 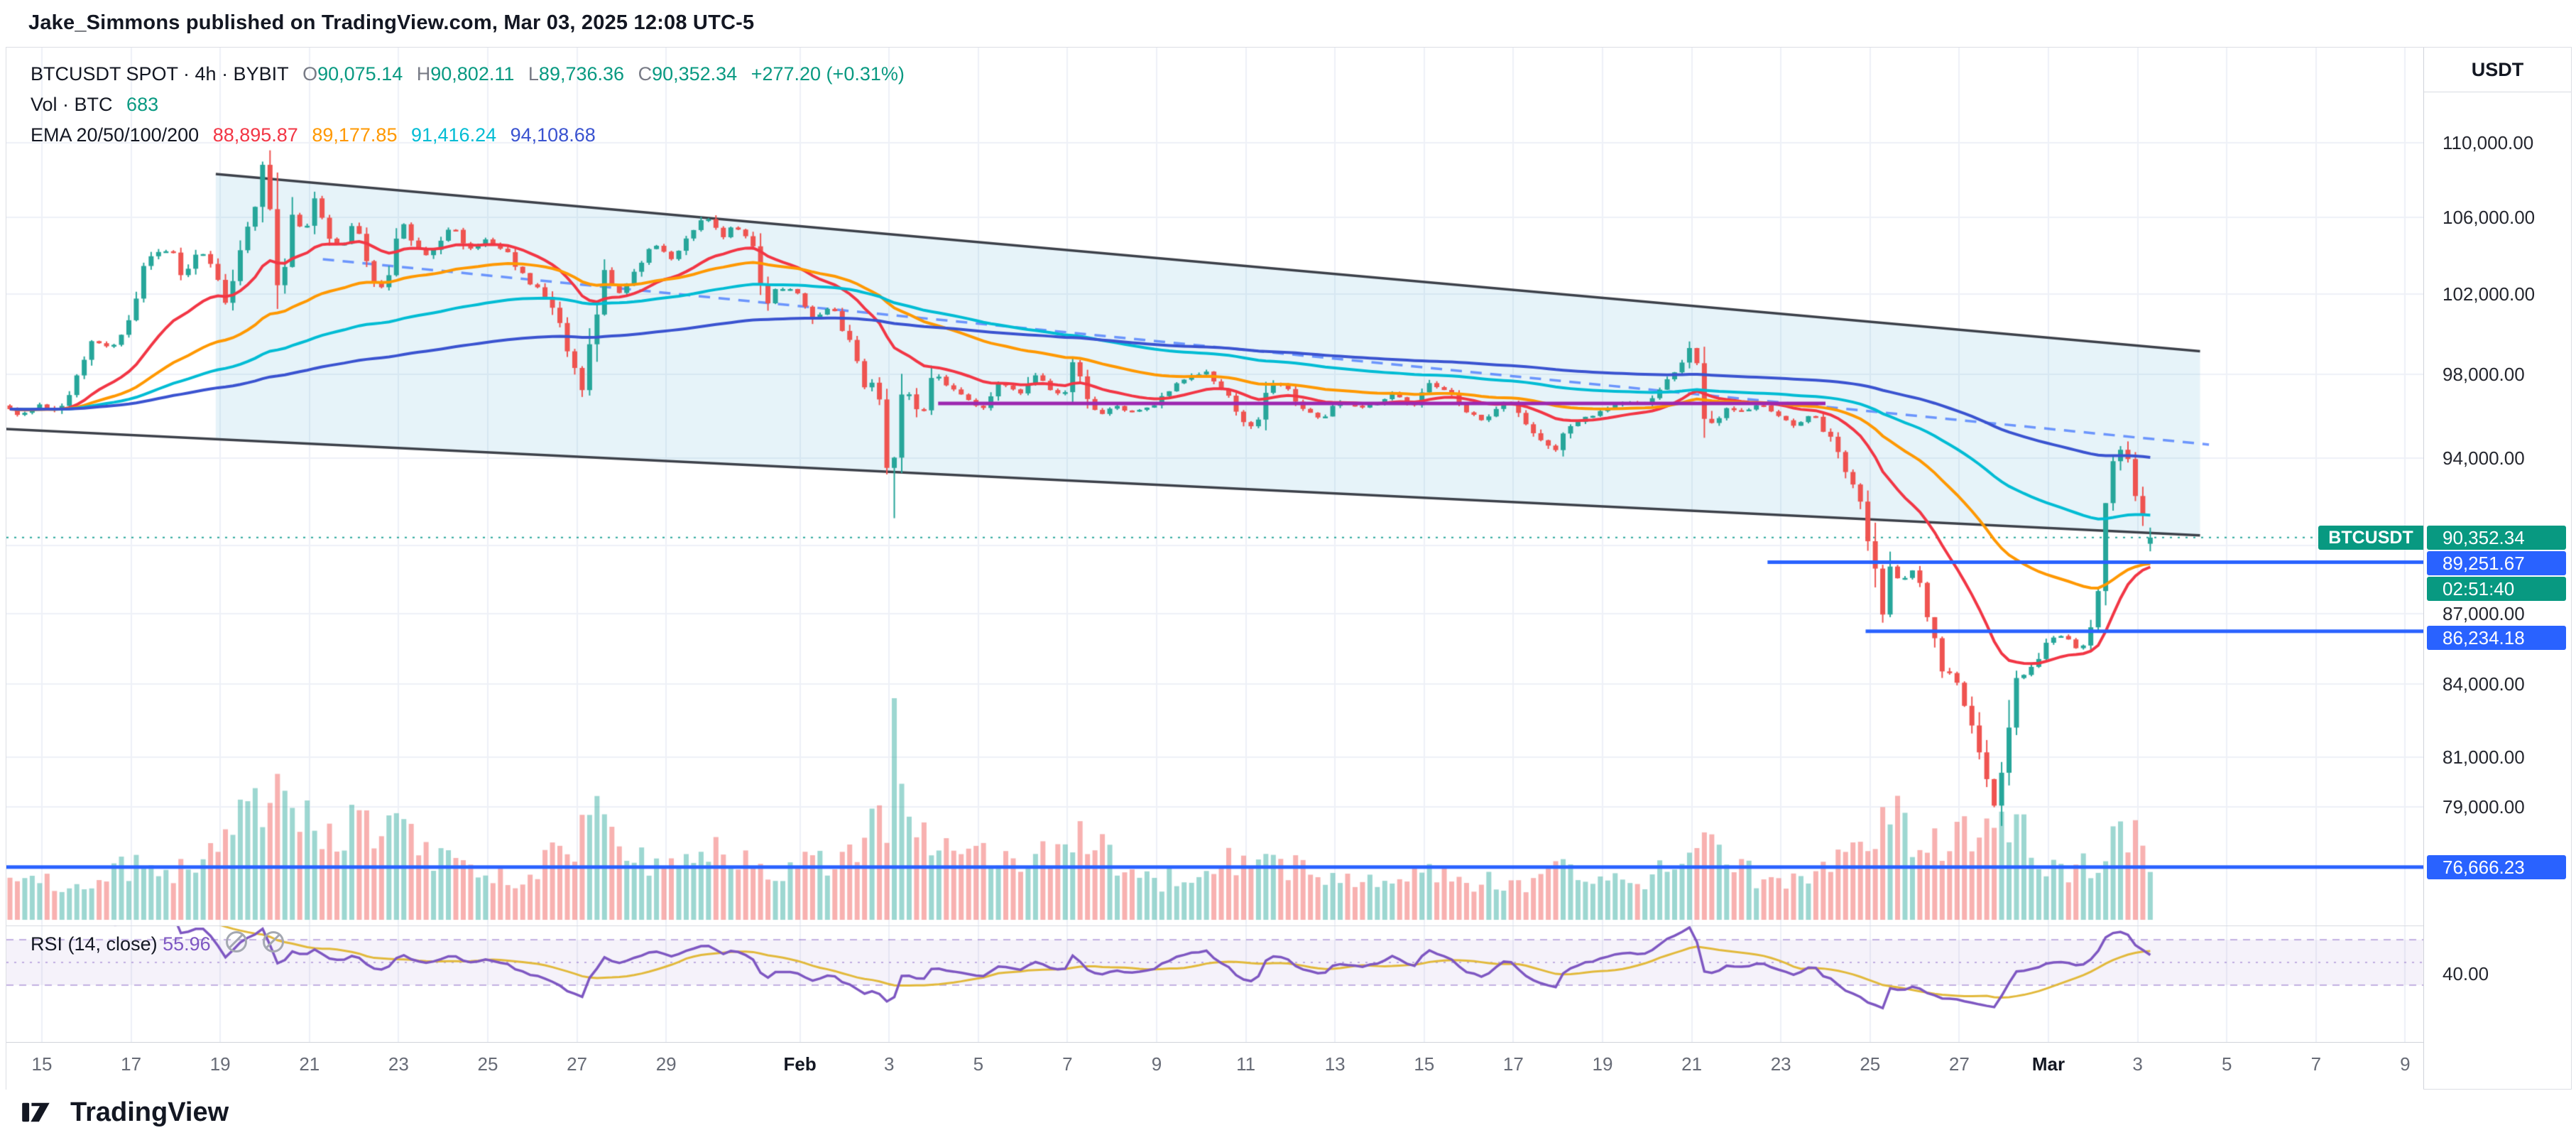 What do you see at coordinates (2466, 973) in the screenshot?
I see `rsi-axis-label: 40.00` at bounding box center [2466, 973].